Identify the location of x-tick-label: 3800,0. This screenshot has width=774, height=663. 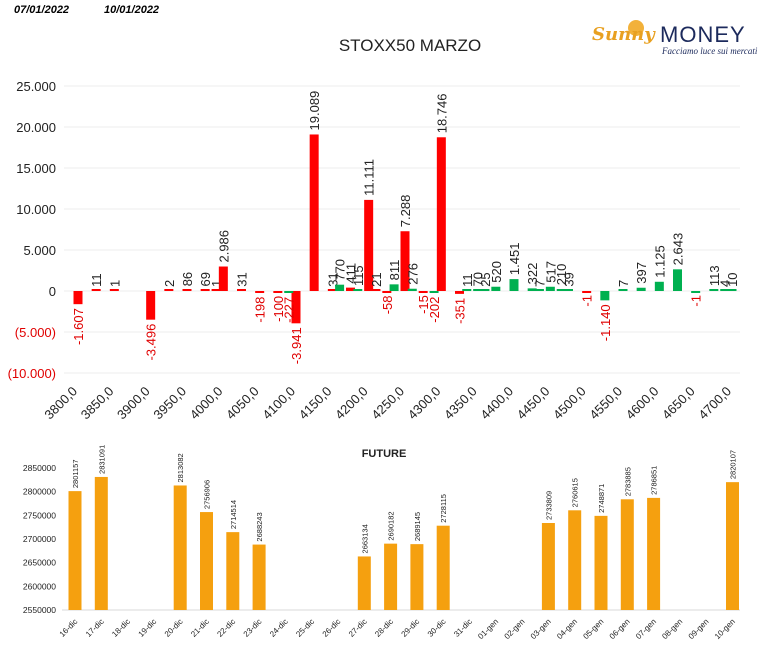
(60, 403).